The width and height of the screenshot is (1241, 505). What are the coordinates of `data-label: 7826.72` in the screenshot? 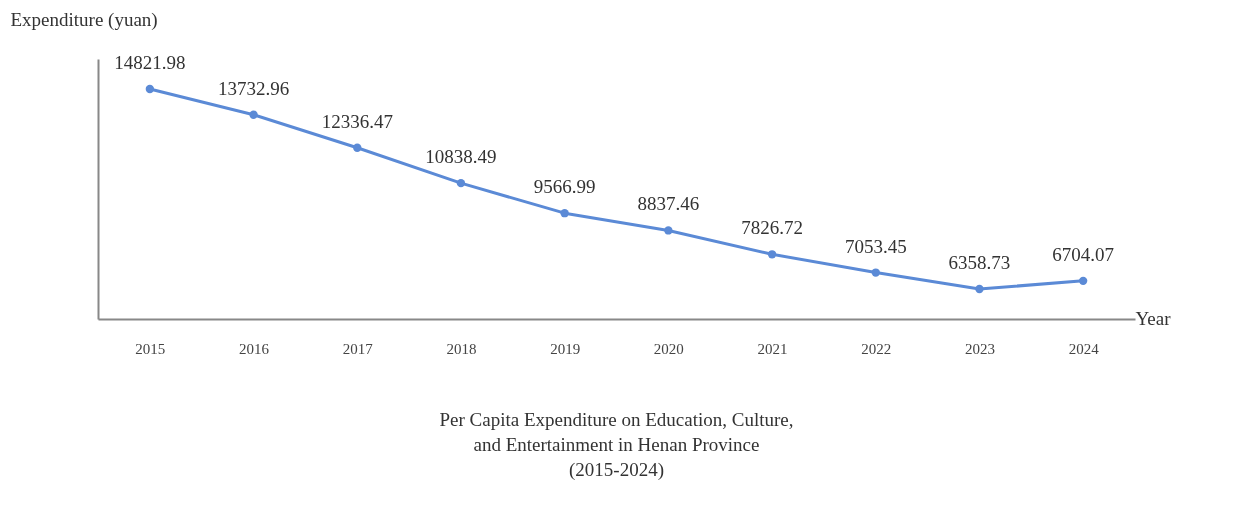 It's located at (772, 228).